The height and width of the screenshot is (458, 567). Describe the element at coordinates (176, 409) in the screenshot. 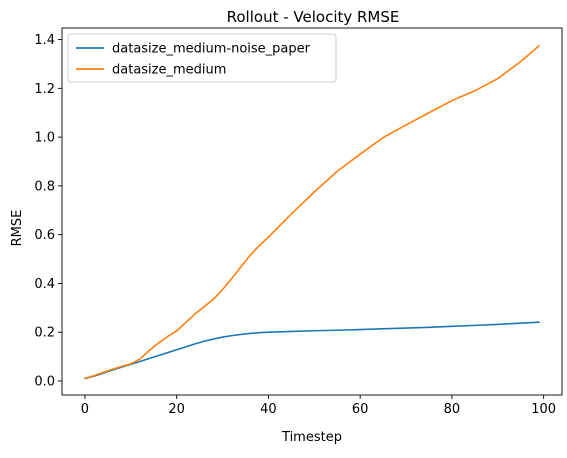

I see `x-tick-label: 20` at that location.